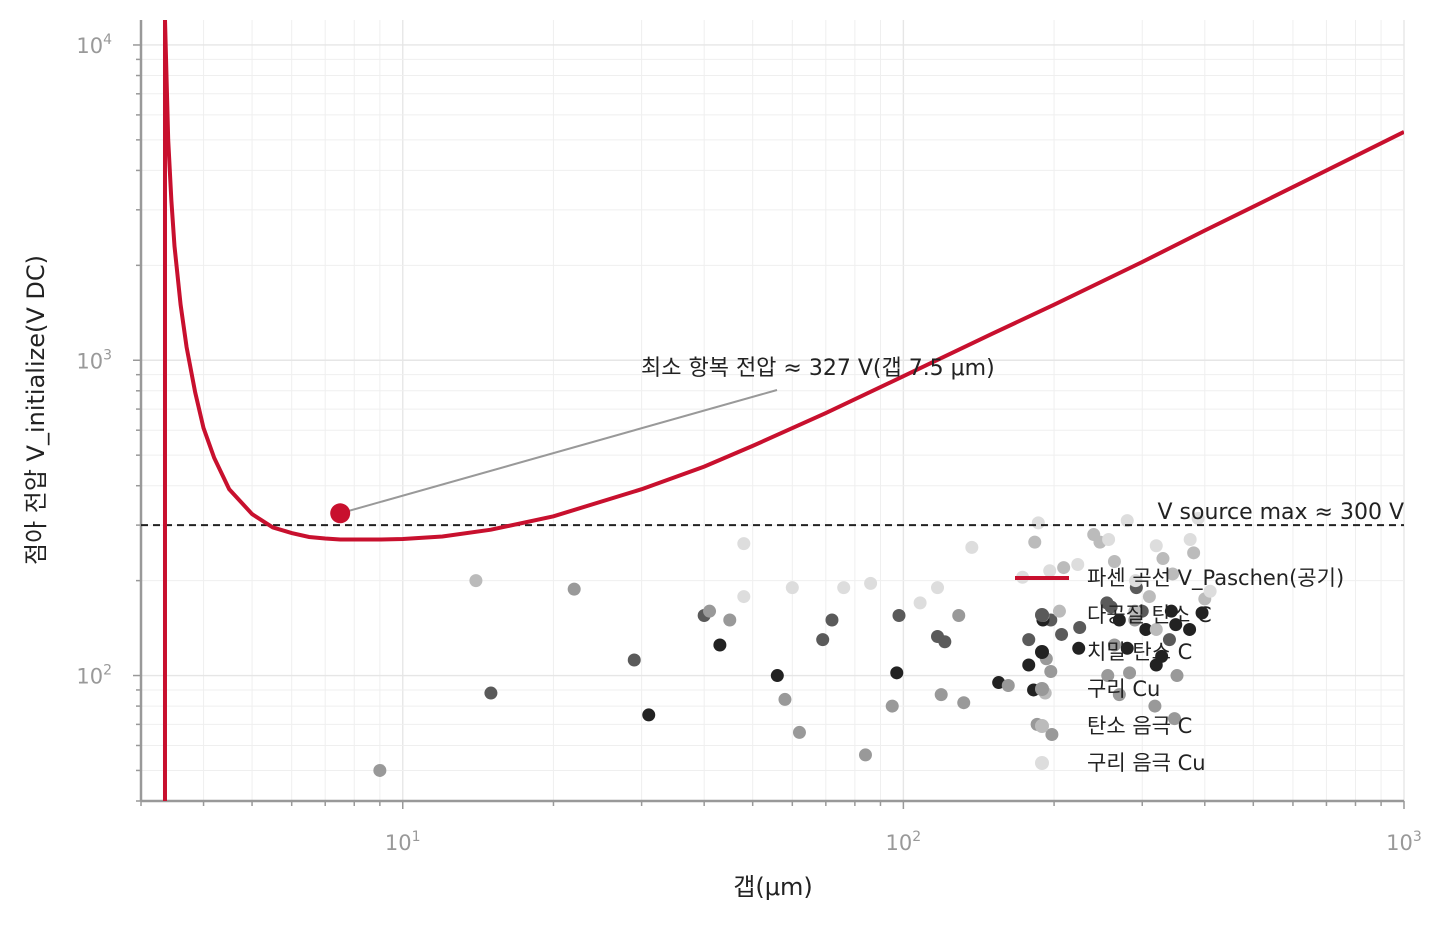 The height and width of the screenshot is (925, 1447). Describe the element at coordinates (1281, 512) in the screenshot. I see `reference-line-label: V source max ≈ 300 V` at that location.